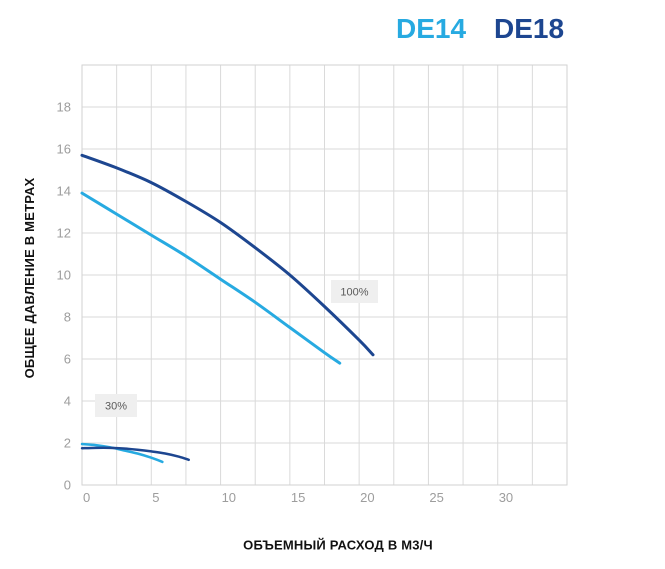 This screenshot has height=569, width=665. What do you see at coordinates (64, 275) in the screenshot?
I see `y-tick-label: 10` at bounding box center [64, 275].